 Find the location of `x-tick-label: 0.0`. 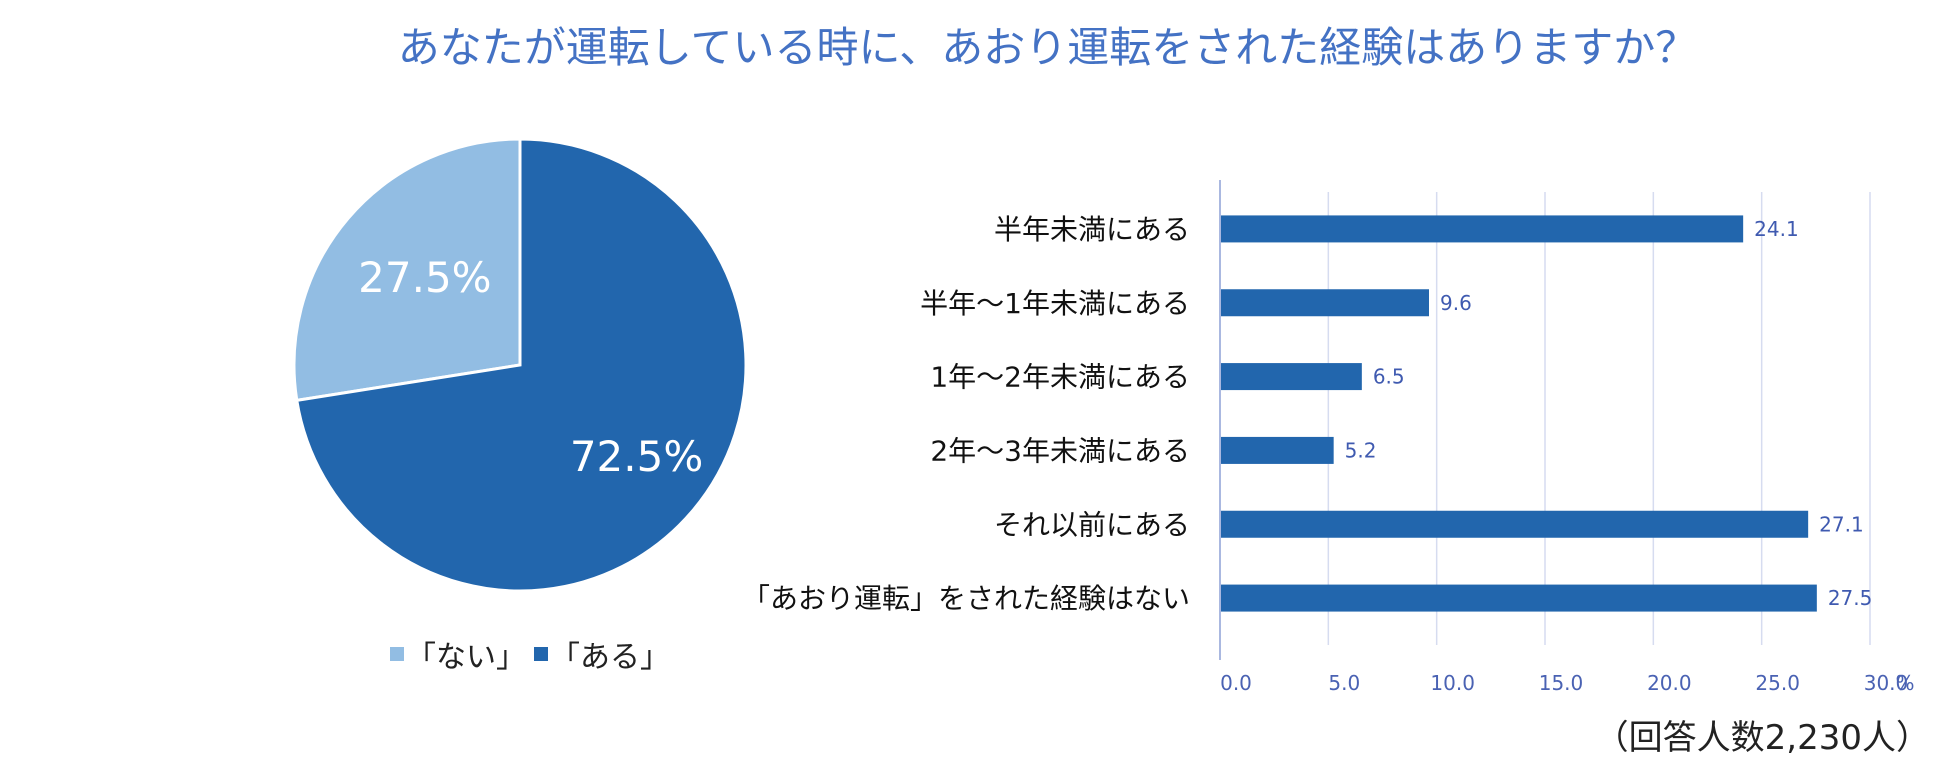

x-tick-label: 0.0 is located at coordinates (1236, 683).